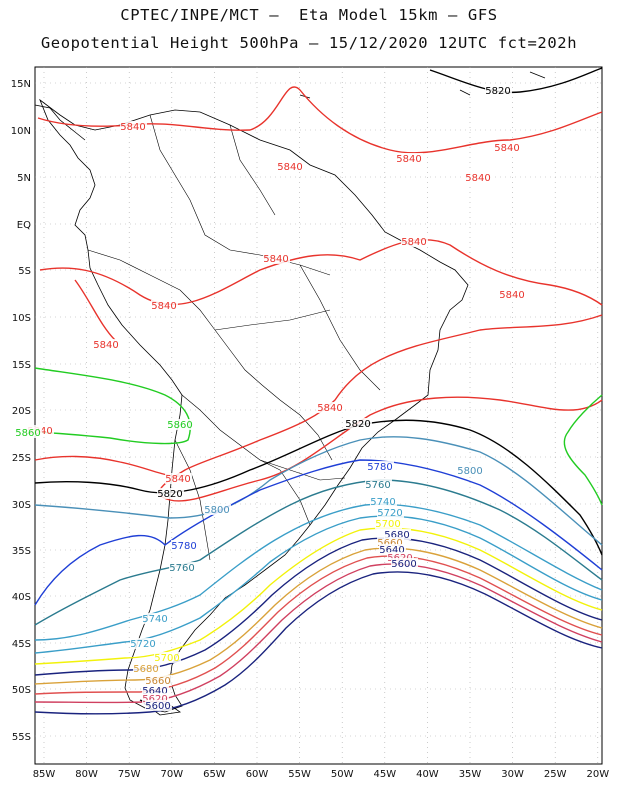 This screenshot has width=618, height=800. Describe the element at coordinates (171, 774) in the screenshot. I see `lon-tick-label: 70W` at that location.